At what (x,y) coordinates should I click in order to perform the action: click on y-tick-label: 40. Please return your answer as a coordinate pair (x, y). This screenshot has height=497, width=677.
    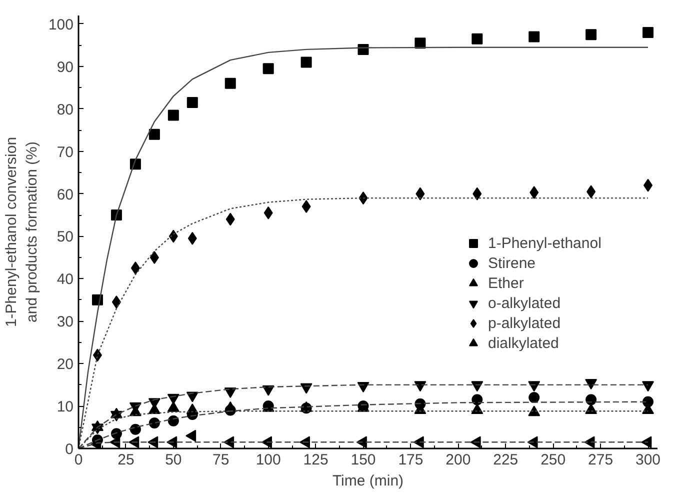
    Looking at the image, I should click on (65, 279).